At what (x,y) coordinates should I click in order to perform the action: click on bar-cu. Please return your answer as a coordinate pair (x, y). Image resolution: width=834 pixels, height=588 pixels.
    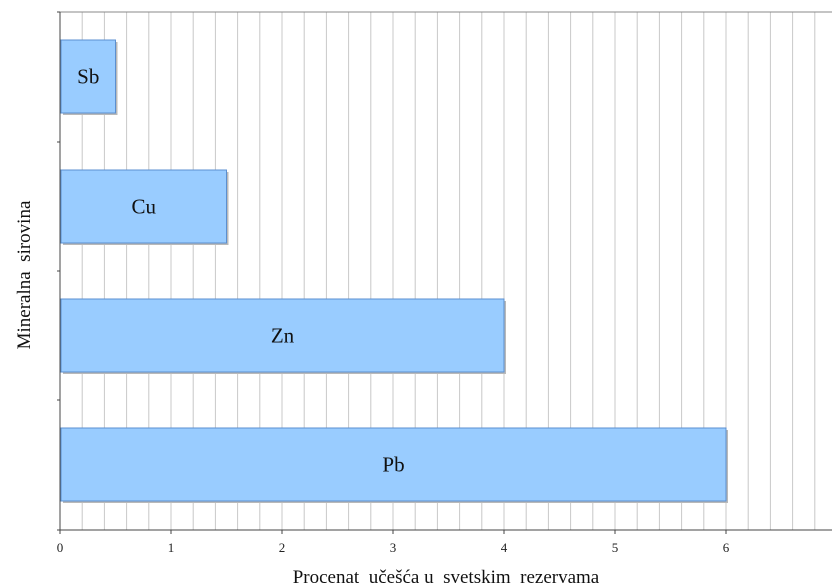
    Looking at the image, I should click on (143, 206).